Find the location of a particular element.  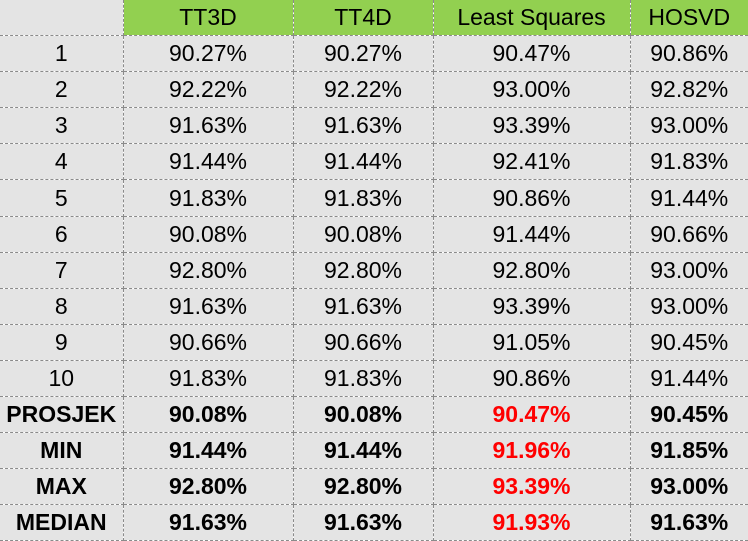

summary-row-median: MEDIAN 91.63% 91.63% 91.93% 91.63% is located at coordinates (374, 522).